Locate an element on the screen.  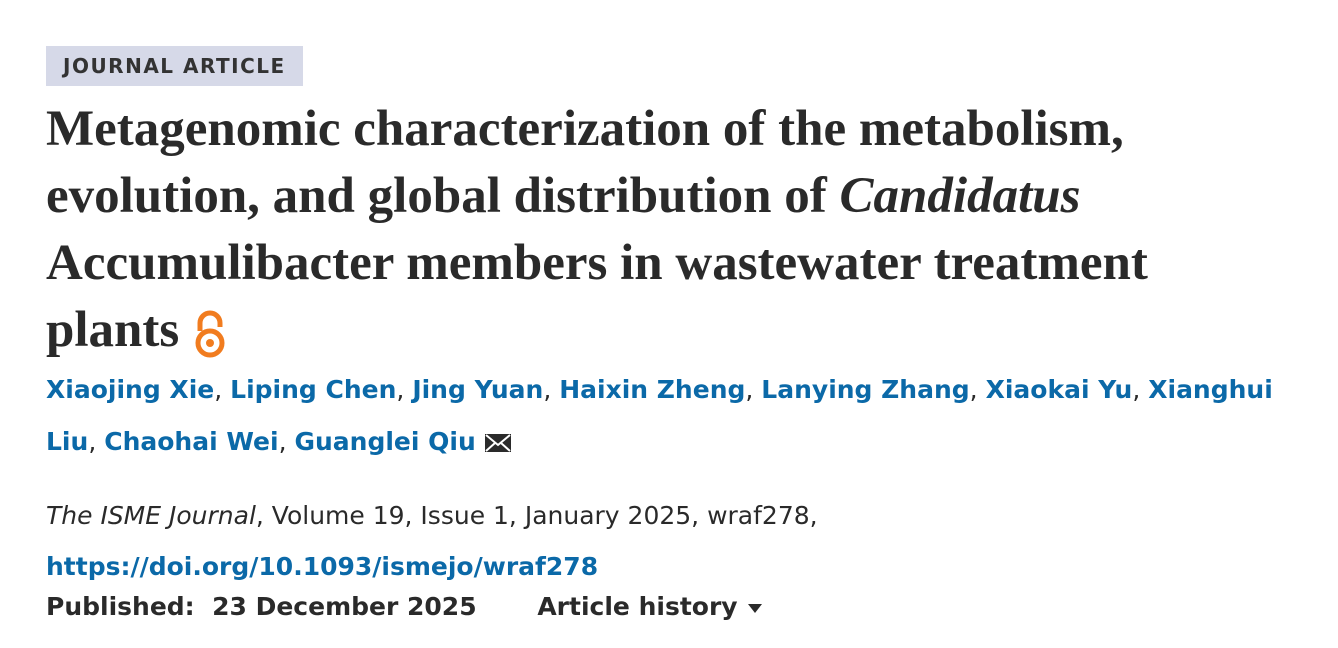
author-link: Lanying Zhang is located at coordinates (865, 389).